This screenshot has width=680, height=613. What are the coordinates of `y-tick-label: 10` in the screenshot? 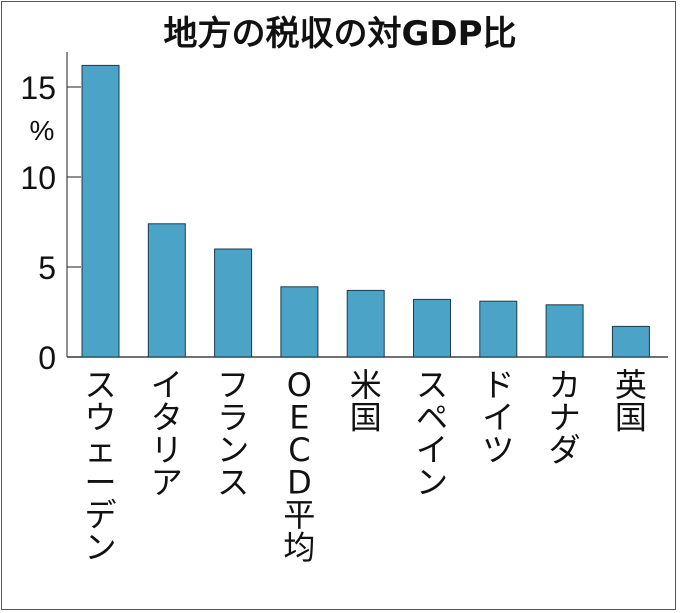 It's located at (38, 178).